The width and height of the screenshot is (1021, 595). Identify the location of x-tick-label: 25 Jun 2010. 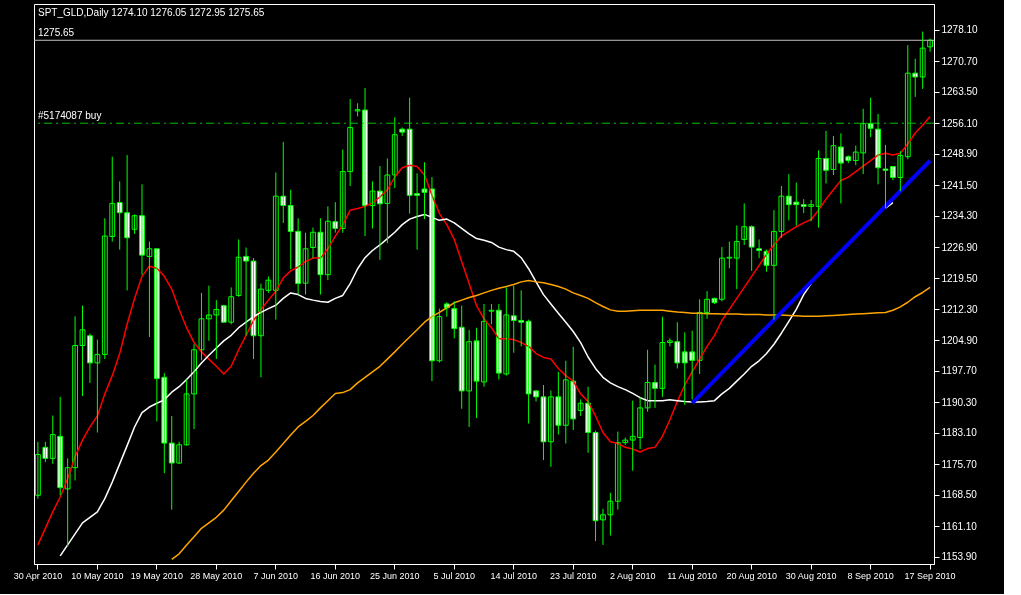
(395, 575).